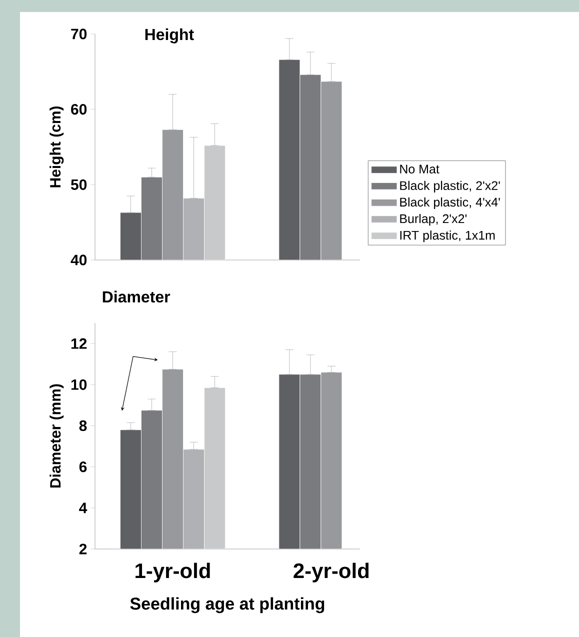 Image resolution: width=579 pixels, height=637 pixels. I want to click on chart-title: Diameter, so click(136, 296).